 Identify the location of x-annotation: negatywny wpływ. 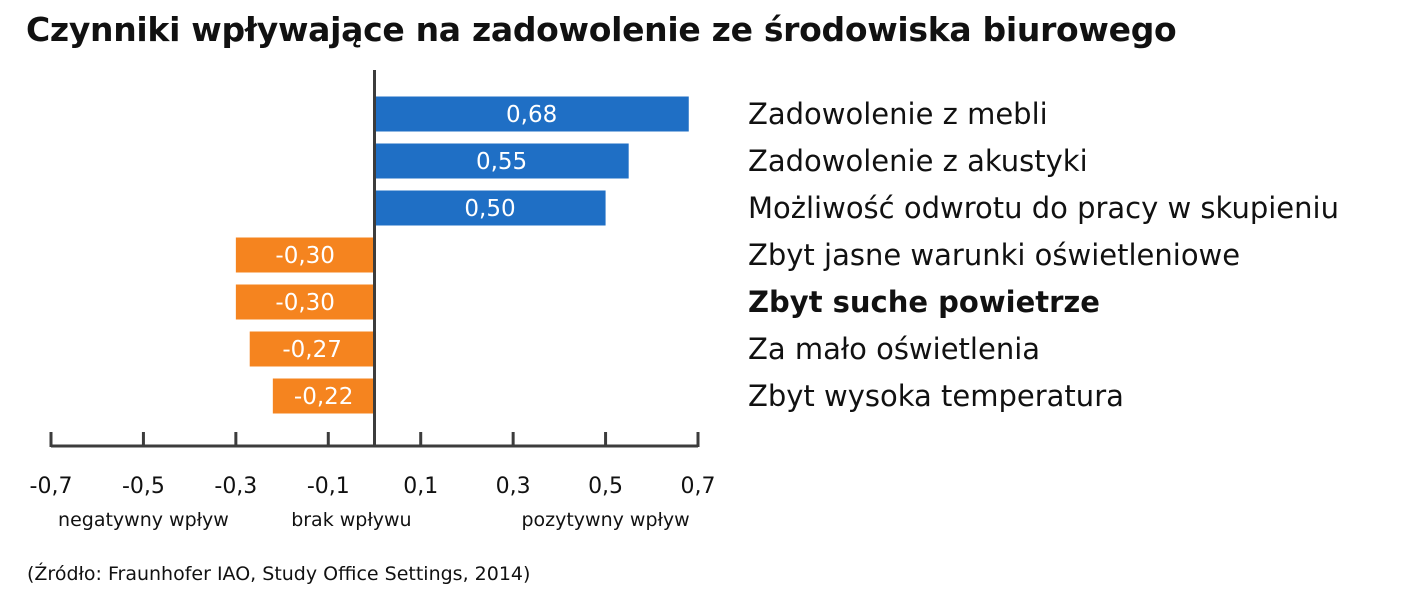
(143, 520).